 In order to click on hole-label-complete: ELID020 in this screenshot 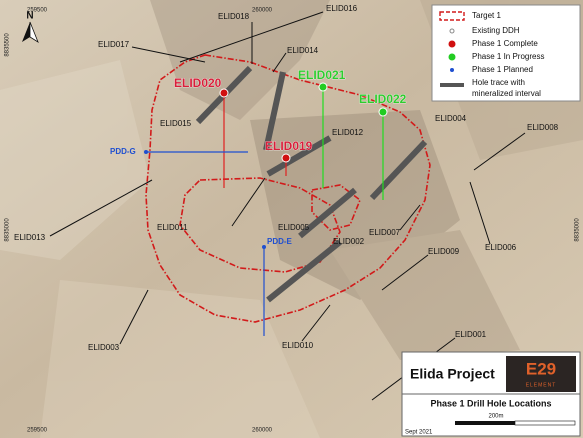, I will do `click(198, 83)`.